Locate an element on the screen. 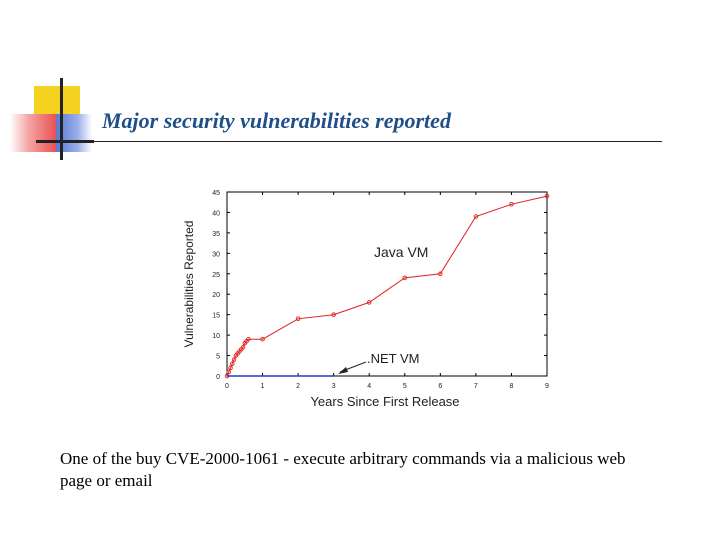  title-underline is located at coordinates (378, 141).